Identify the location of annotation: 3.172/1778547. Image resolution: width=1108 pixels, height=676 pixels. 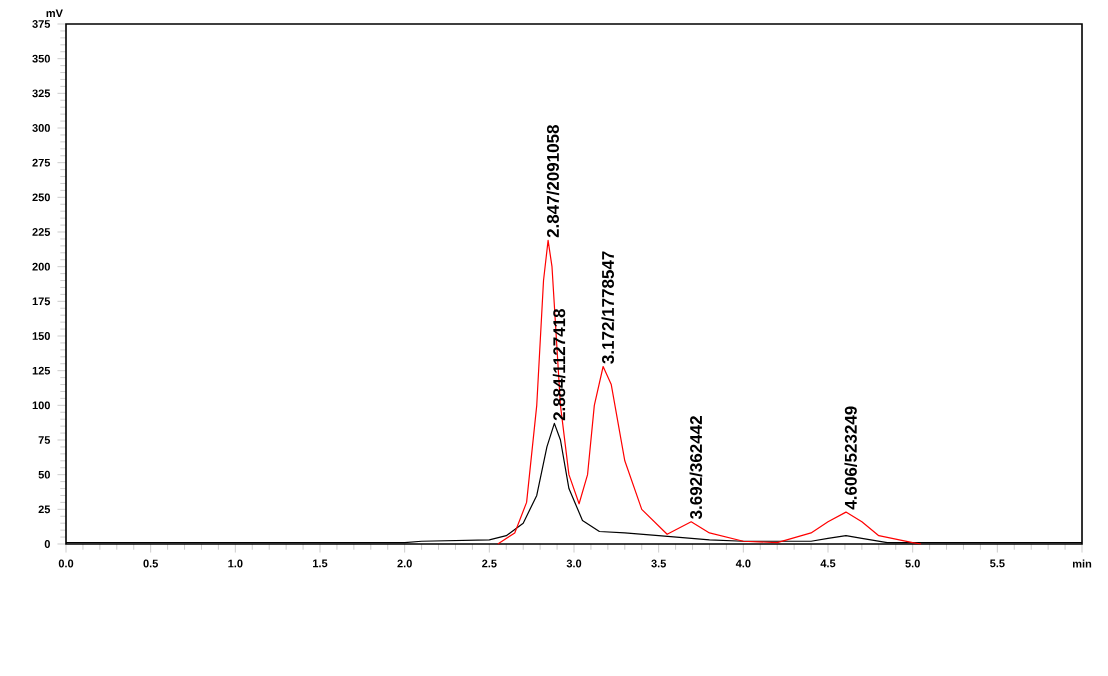
(608, 307).